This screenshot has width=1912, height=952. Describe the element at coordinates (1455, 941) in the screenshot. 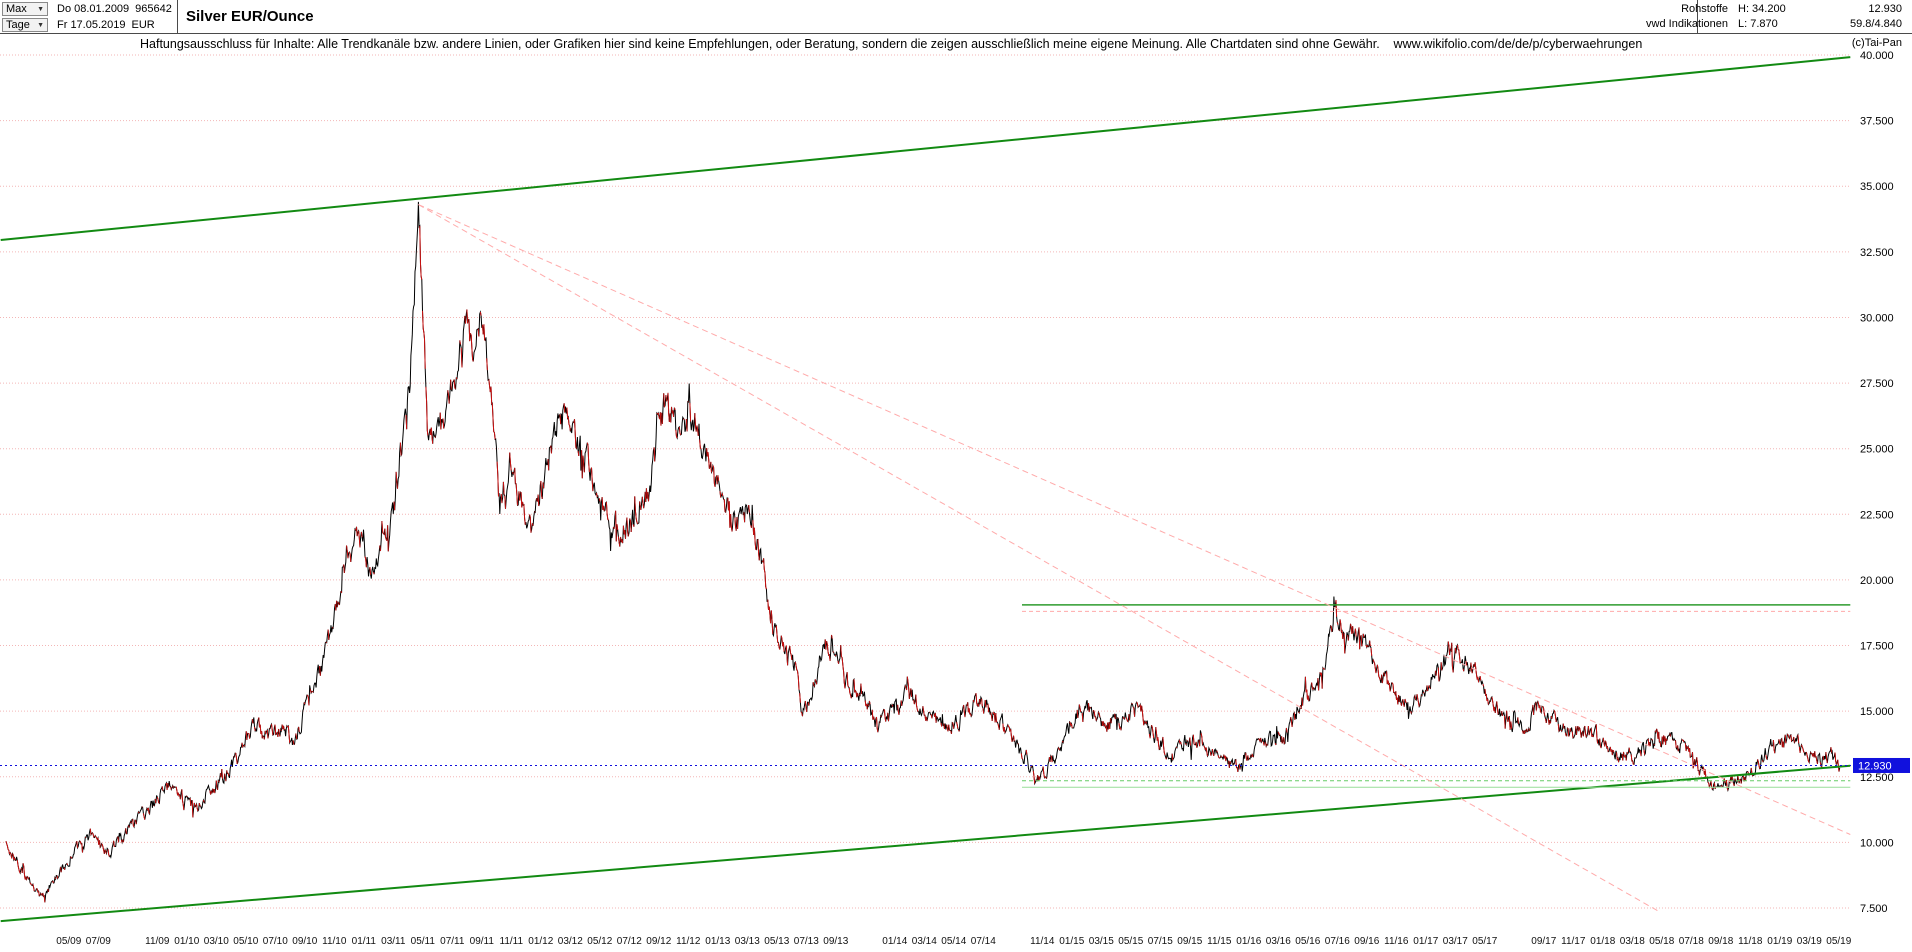

I see `x-axis-label: 03/17` at that location.